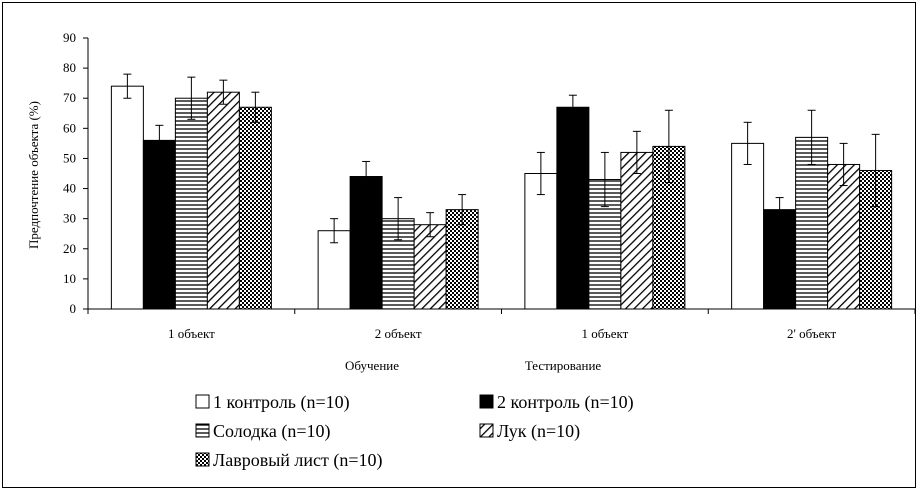 The height and width of the screenshot is (492, 920). What do you see at coordinates (69, 218) in the screenshot?
I see `y-tick-label: 30` at bounding box center [69, 218].